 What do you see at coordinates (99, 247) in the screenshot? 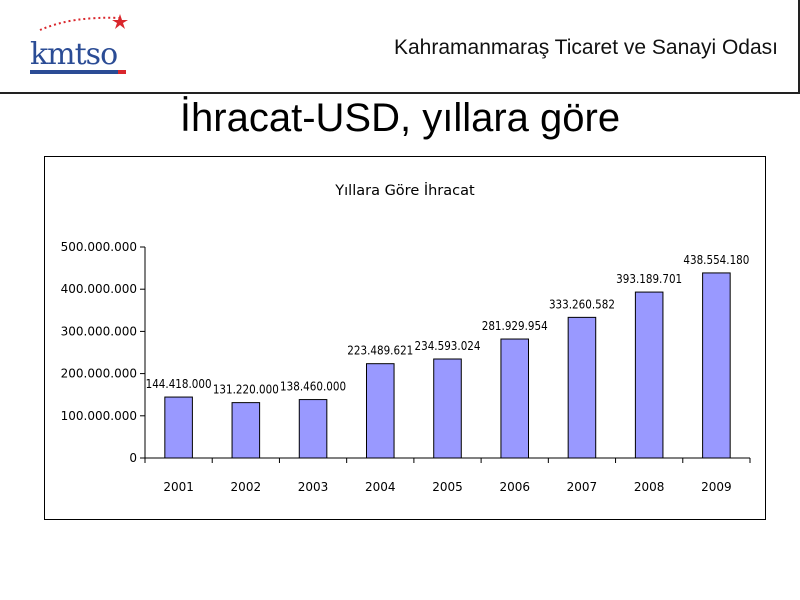
I see `y-tick-label: 500.000.000` at bounding box center [99, 247].